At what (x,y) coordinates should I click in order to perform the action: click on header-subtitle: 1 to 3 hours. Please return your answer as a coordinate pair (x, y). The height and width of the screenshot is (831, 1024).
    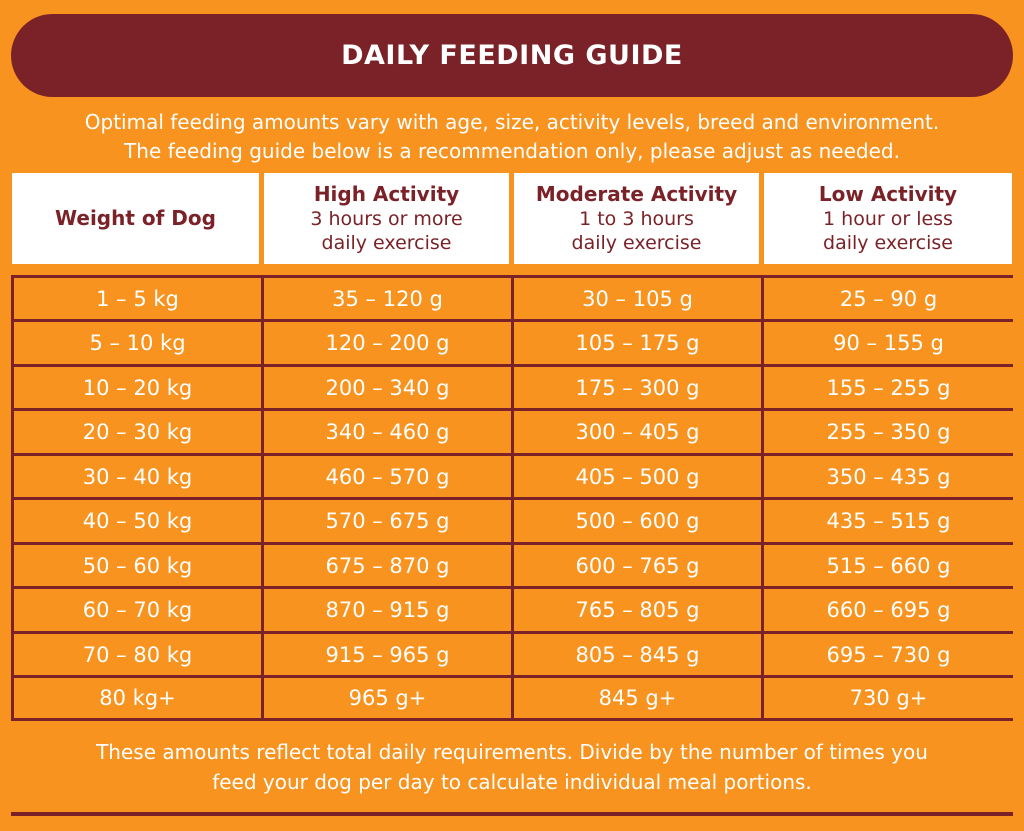
    Looking at the image, I should click on (636, 219).